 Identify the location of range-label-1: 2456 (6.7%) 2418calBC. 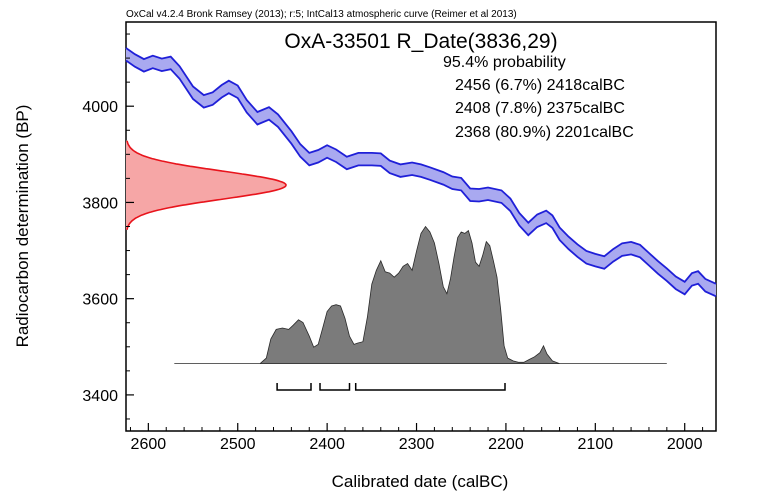
(540, 85).